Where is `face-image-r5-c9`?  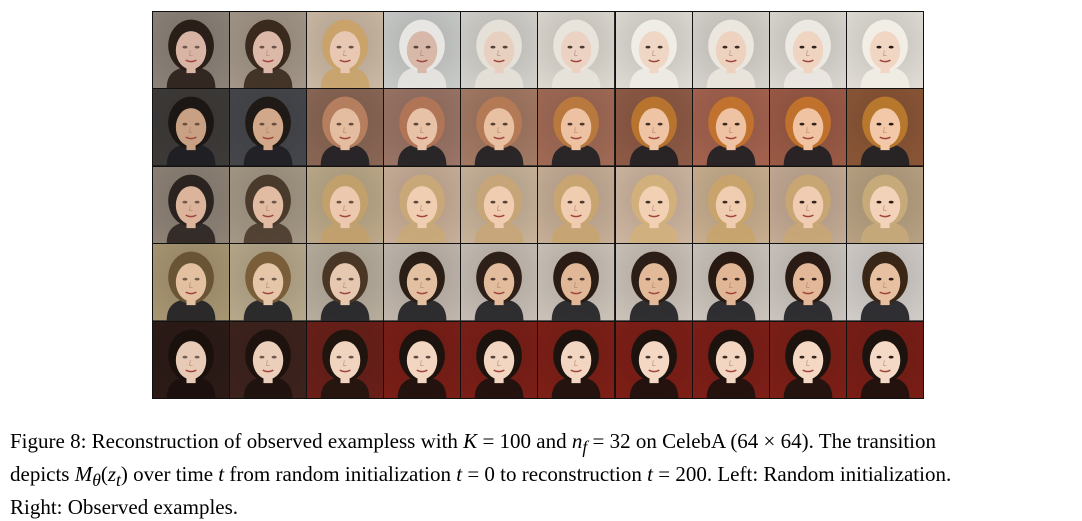
face-image-r5-c9 is located at coordinates (807, 359).